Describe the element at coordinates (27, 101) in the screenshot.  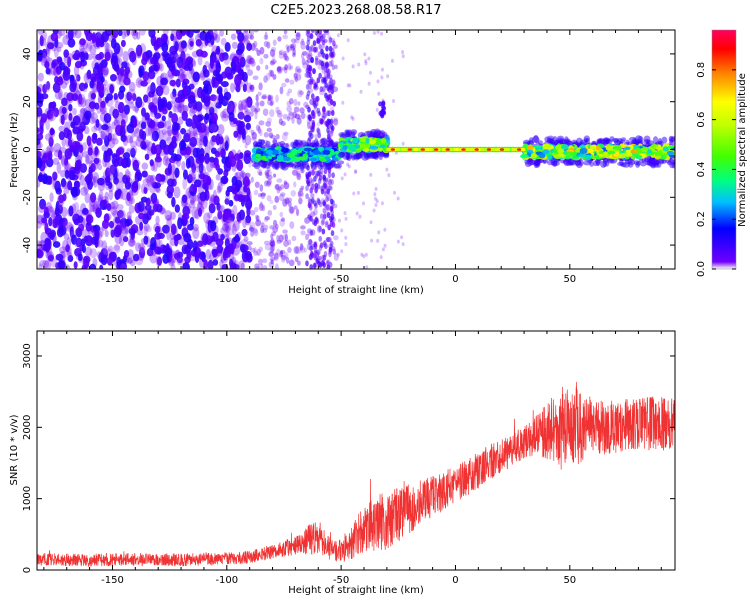
I see `y-tick-label: 20` at that location.